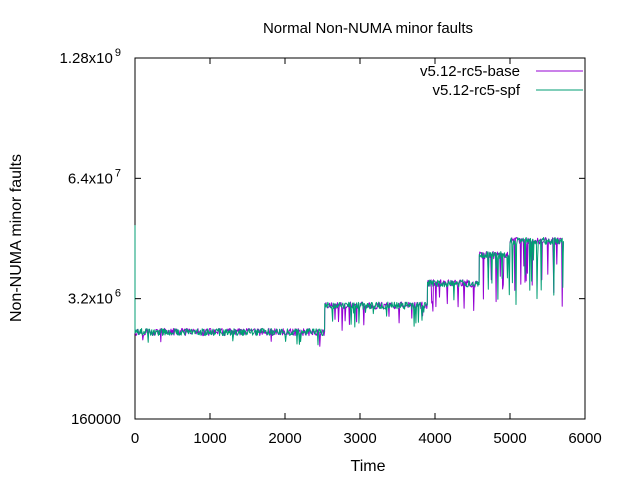 Image resolution: width=640 pixels, height=480 pixels. Describe the element at coordinates (118, 173) in the screenshot. I see `y-tick-exponent: 7` at that location.